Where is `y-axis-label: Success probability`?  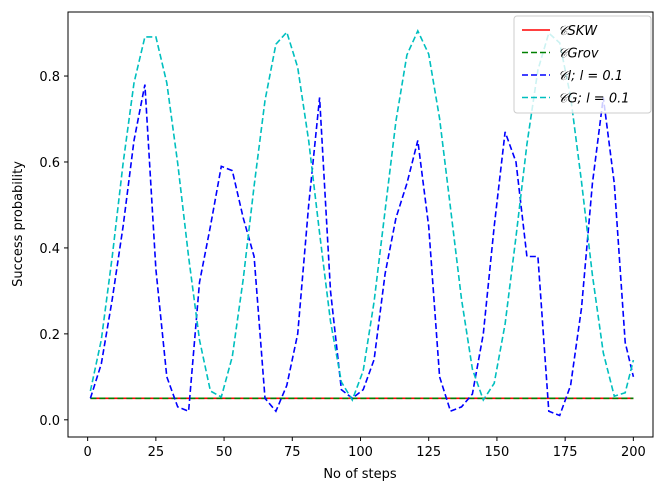 y-axis-label: Success probability is located at coordinates (18, 224).